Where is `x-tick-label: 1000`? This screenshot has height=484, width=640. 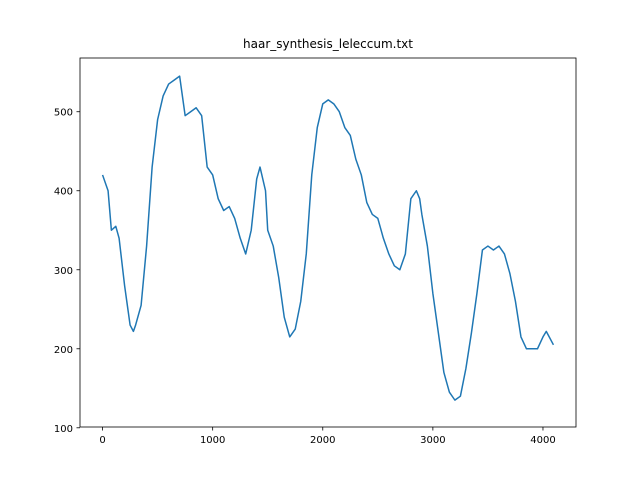
x-tick-label: 1000 is located at coordinates (212, 440).